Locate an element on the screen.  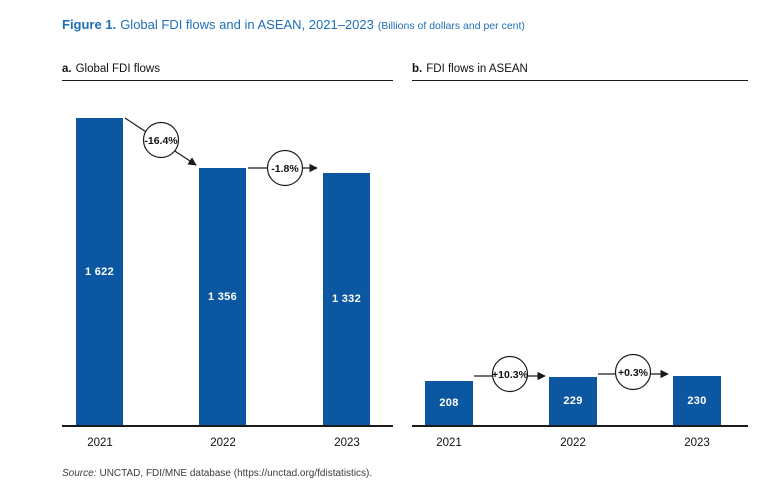
panel-b-header: b. FDI flows in ASEAN is located at coordinates (580, 72).